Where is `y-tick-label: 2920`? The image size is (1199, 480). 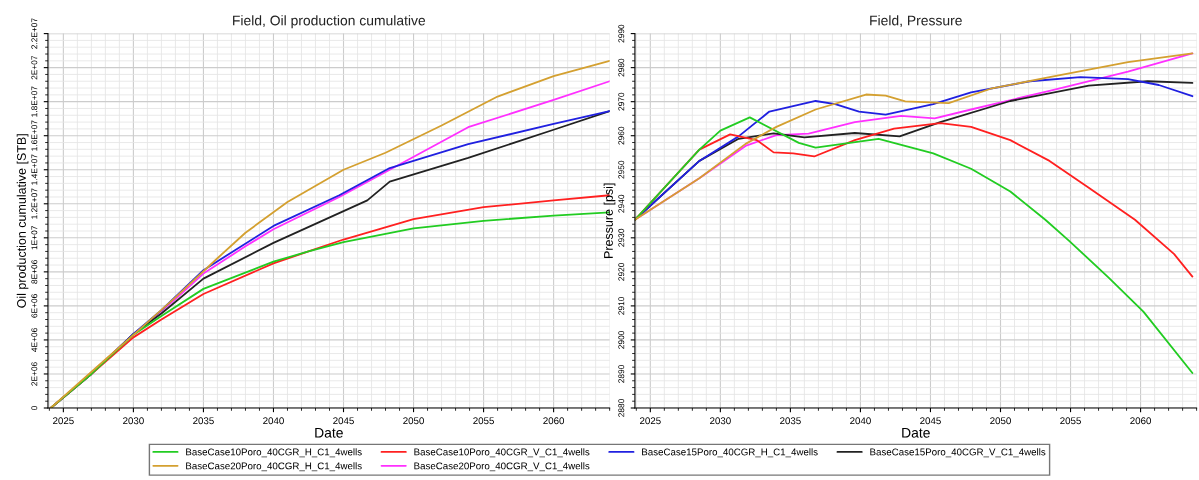
y-tick-label: 2920 is located at coordinates (621, 271).